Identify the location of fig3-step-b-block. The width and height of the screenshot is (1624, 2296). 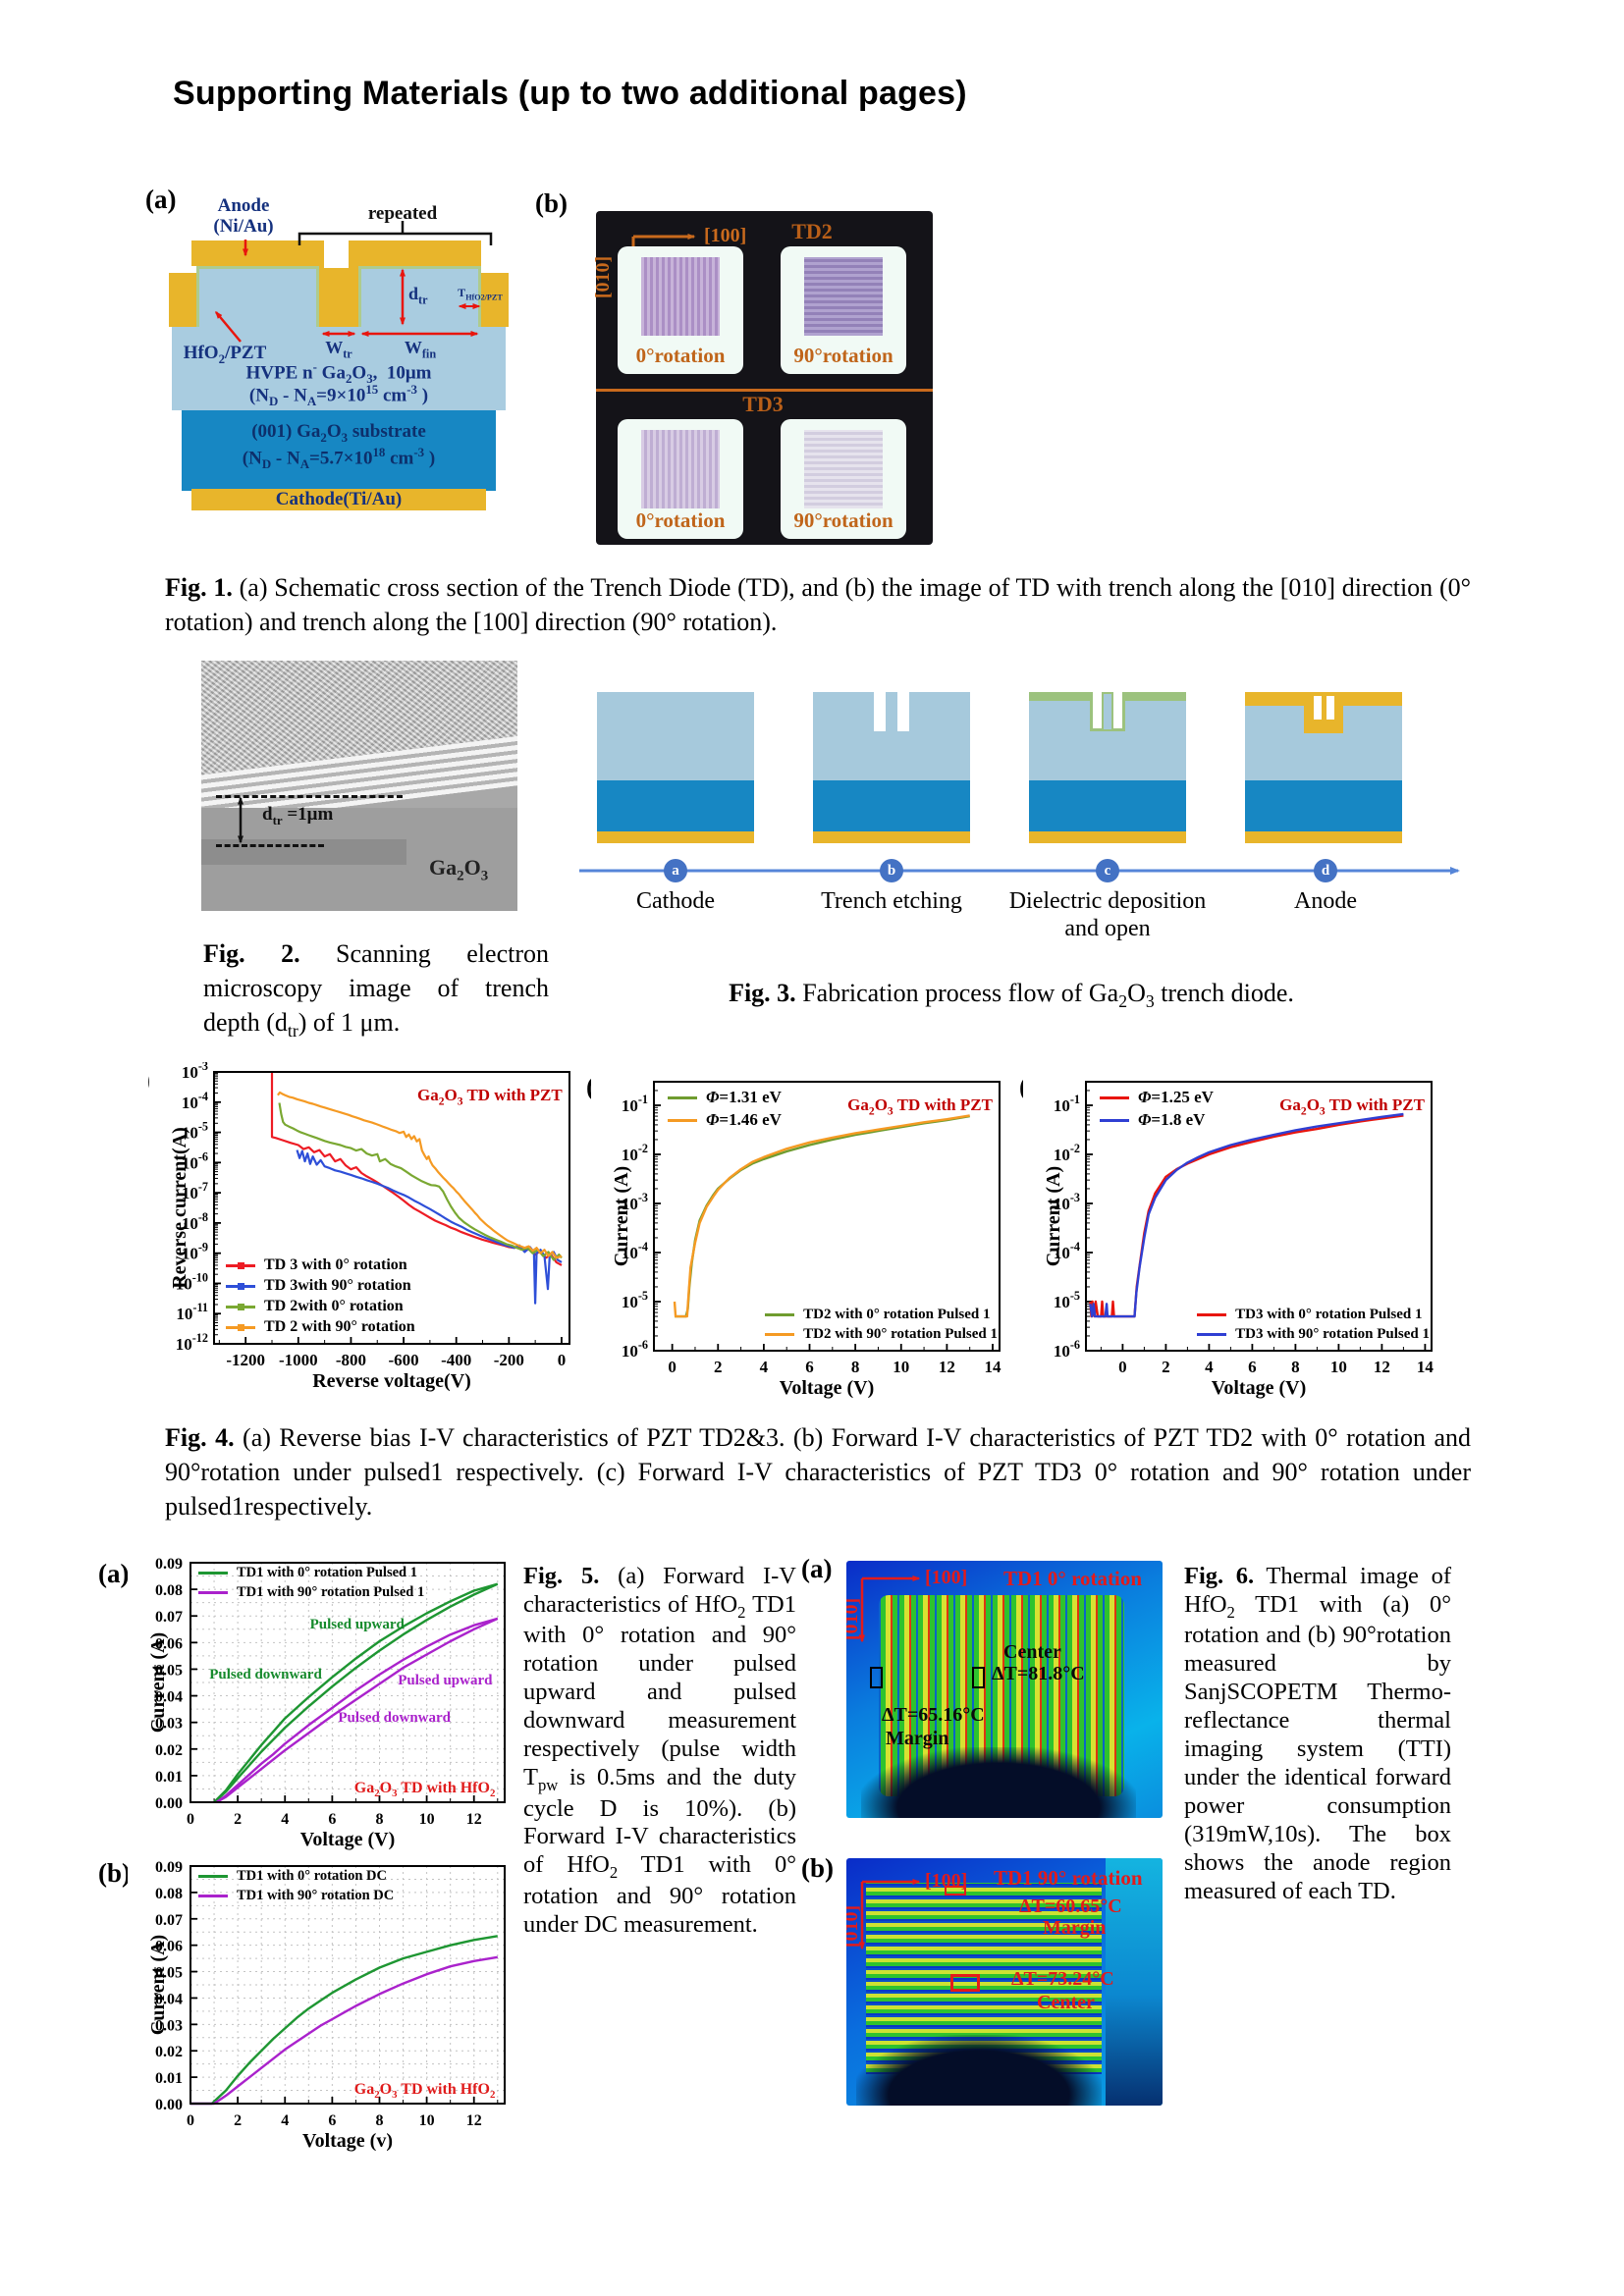
(891, 770).